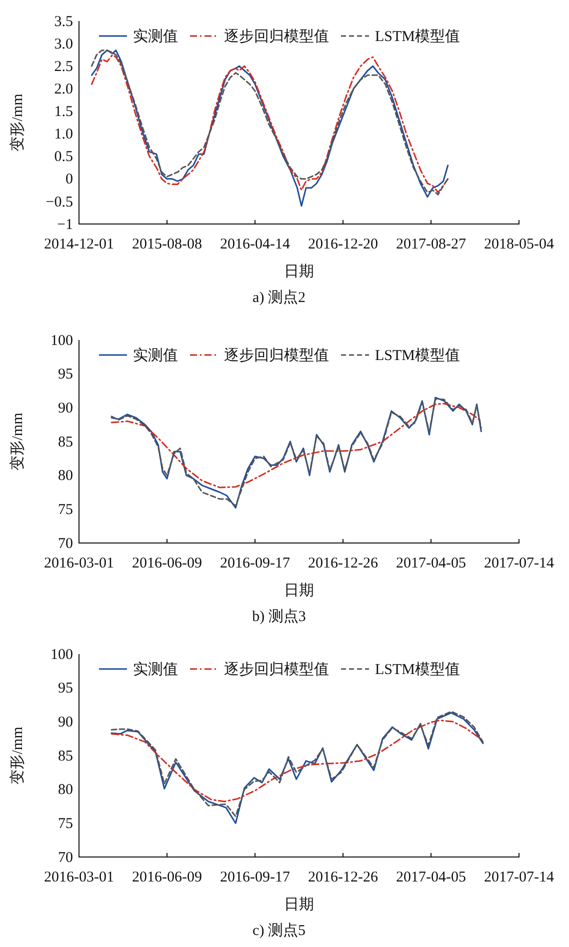  I want to click on x-tick-label: 2018-05-04, so click(519, 244).